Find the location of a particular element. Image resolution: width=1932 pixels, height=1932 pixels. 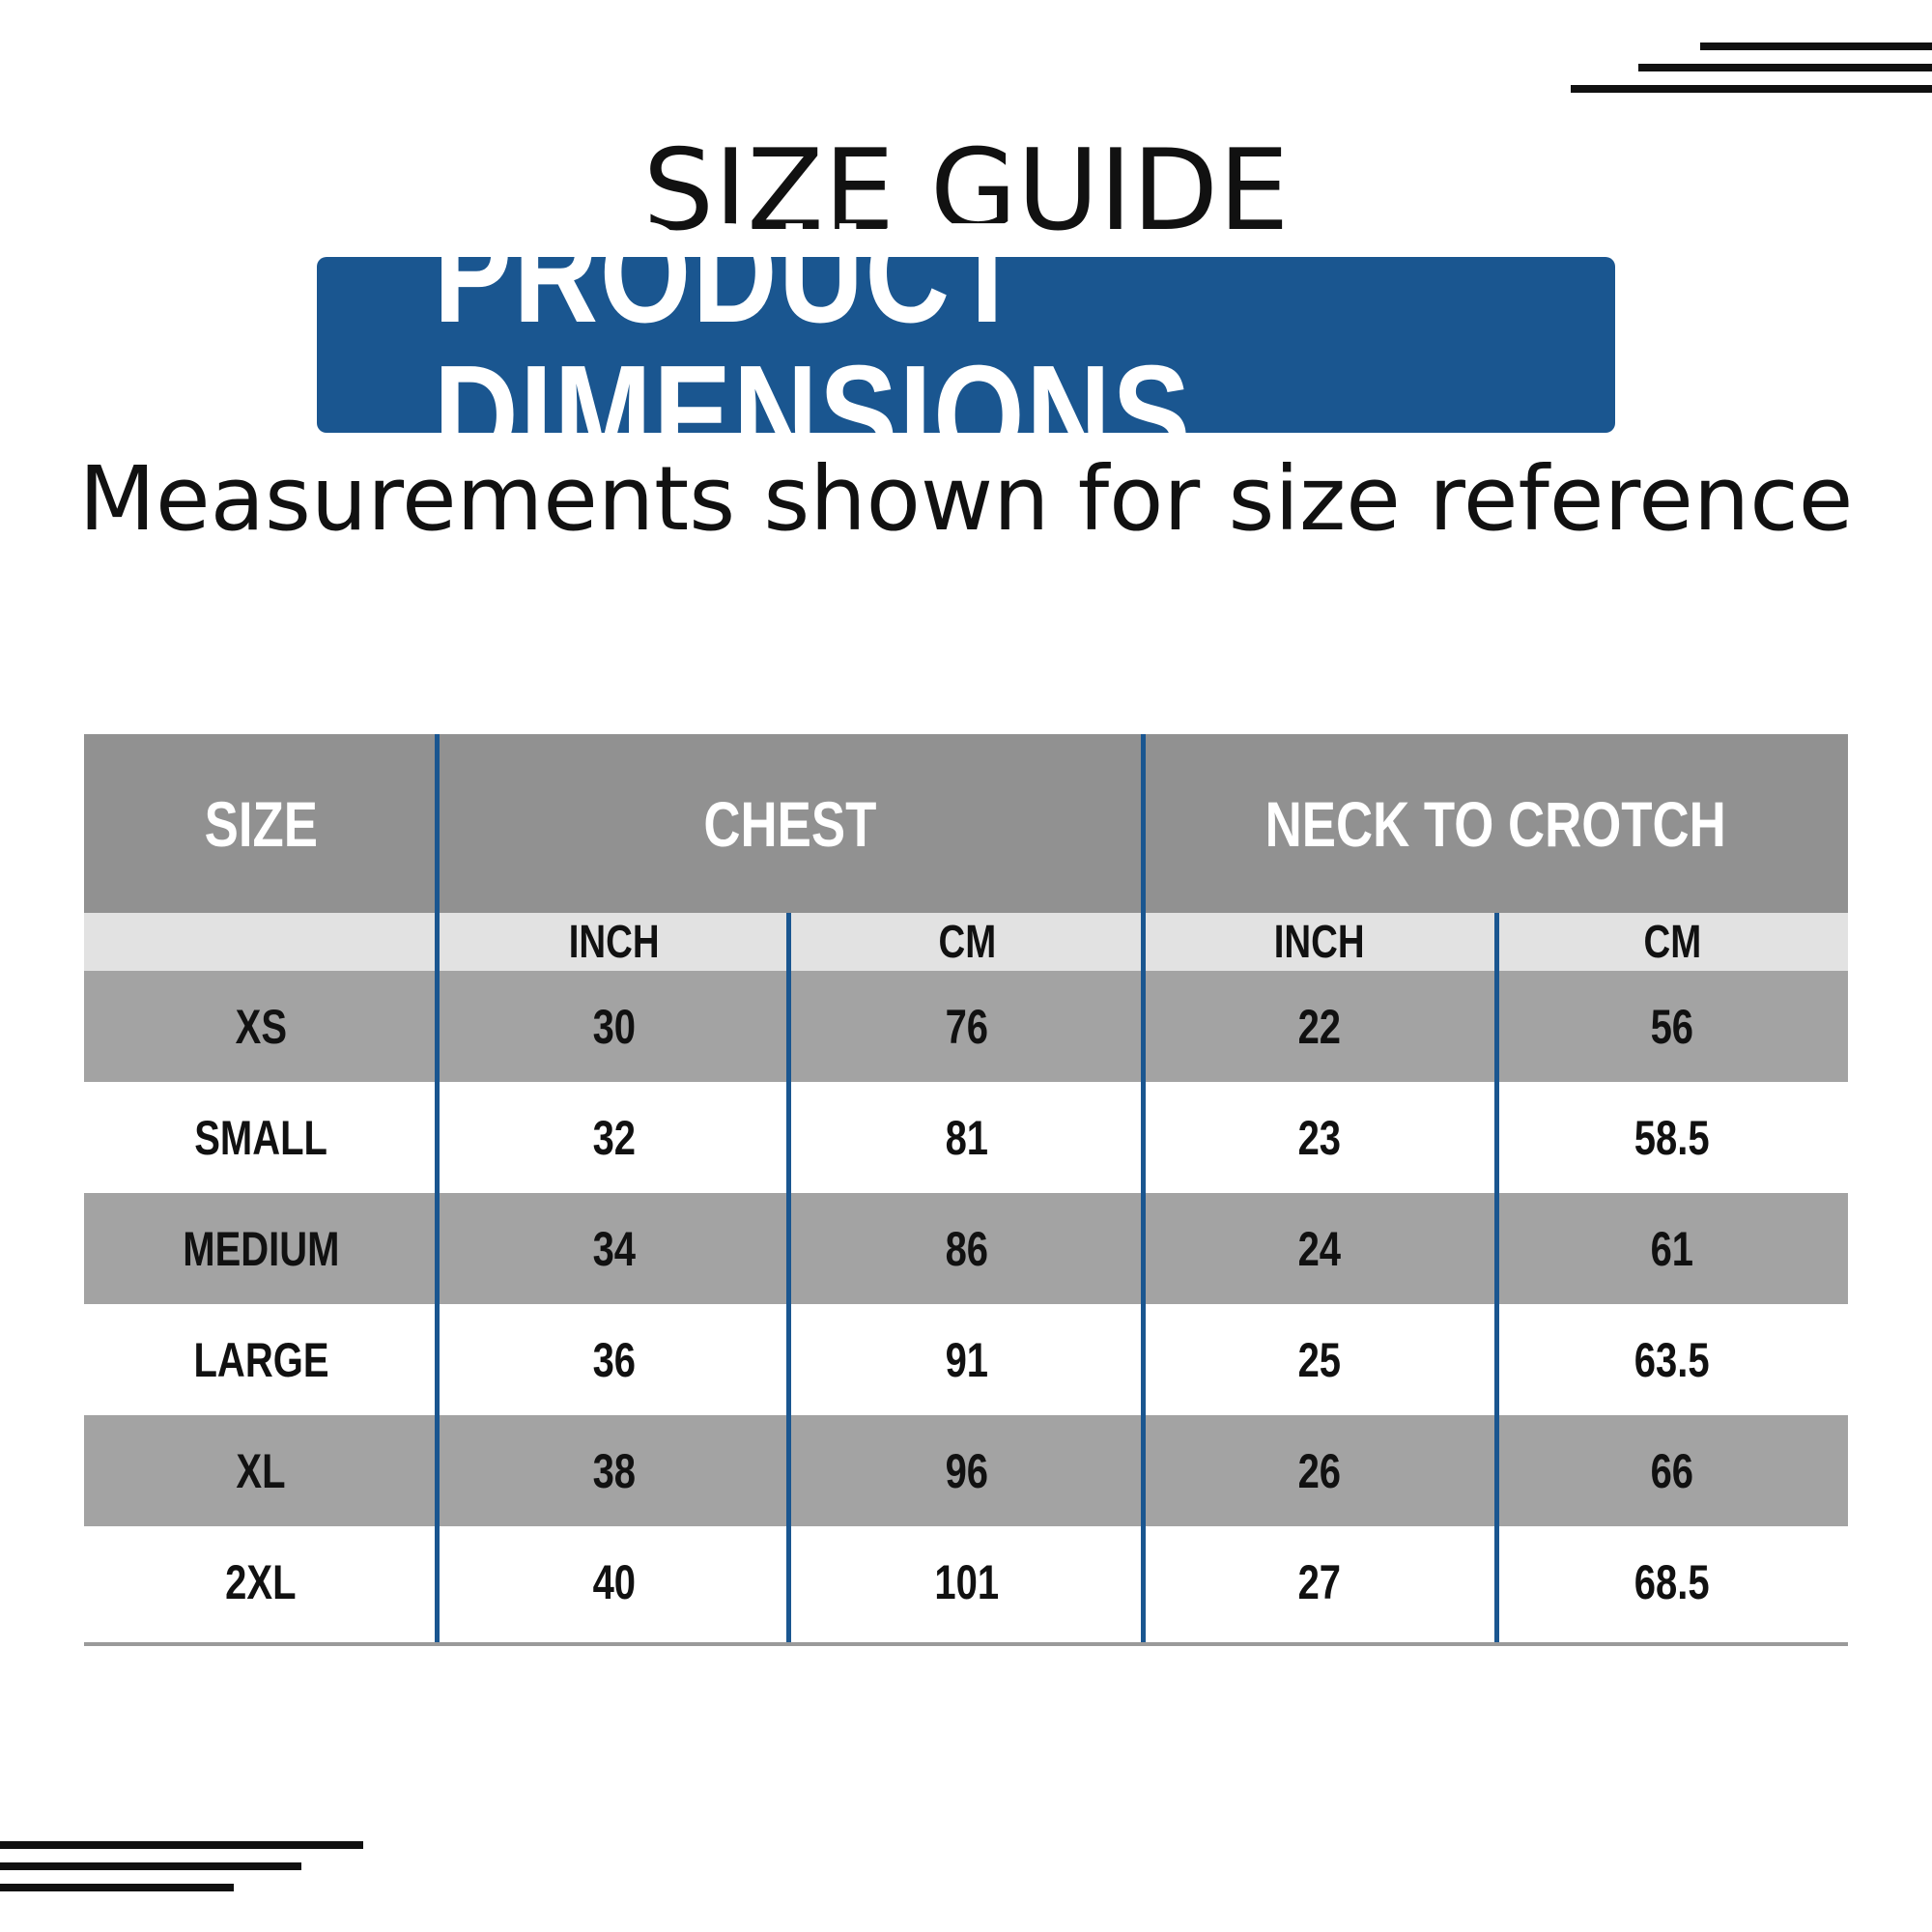

unit-chest-cm: CM is located at coordinates (967, 942).